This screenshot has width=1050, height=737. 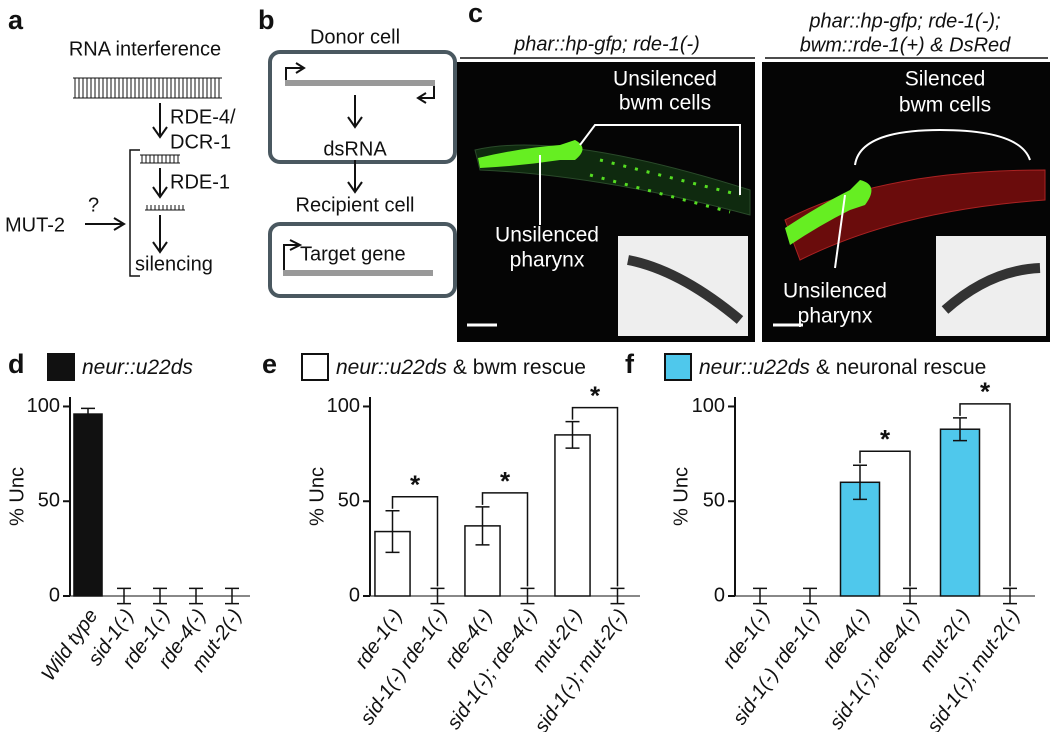 What do you see at coordinates (174, 264) in the screenshot?
I see `outcome: silencing` at bounding box center [174, 264].